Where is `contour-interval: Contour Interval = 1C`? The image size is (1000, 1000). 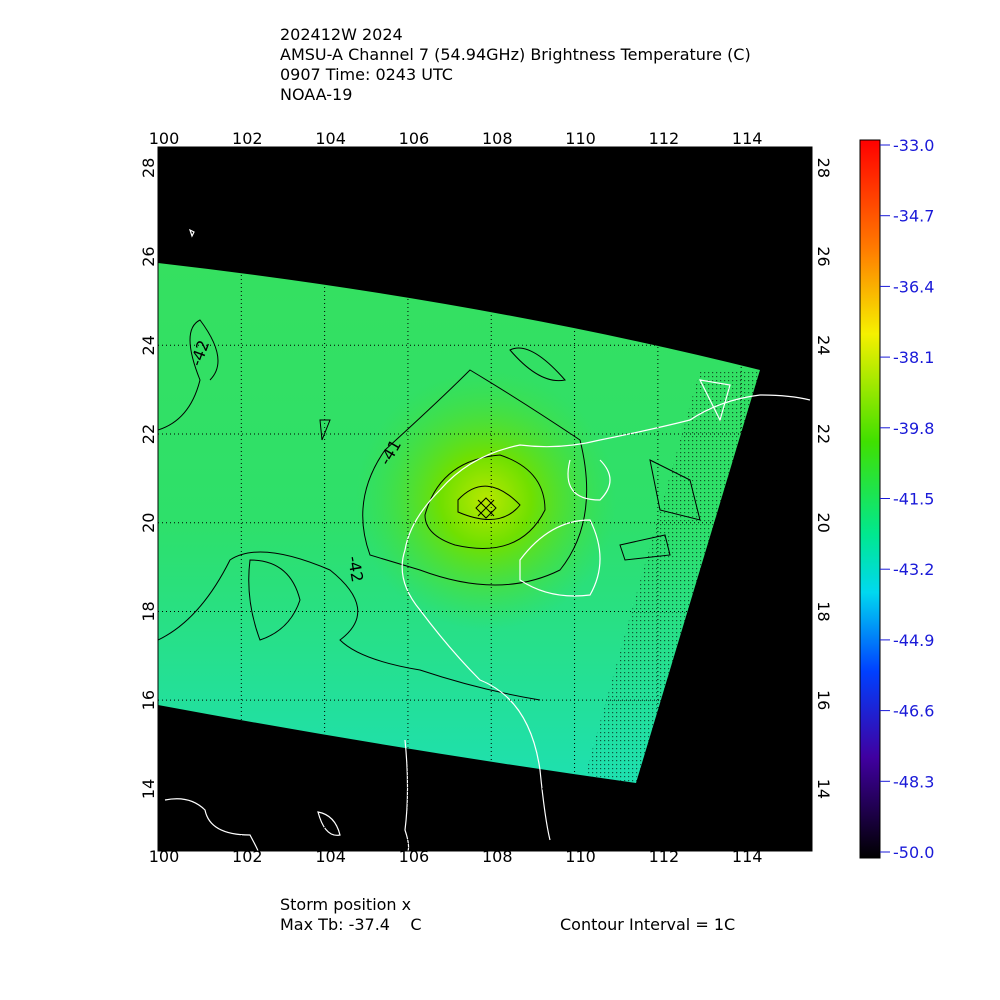
contour-interval: Contour Interval = 1C is located at coordinates (647, 924).